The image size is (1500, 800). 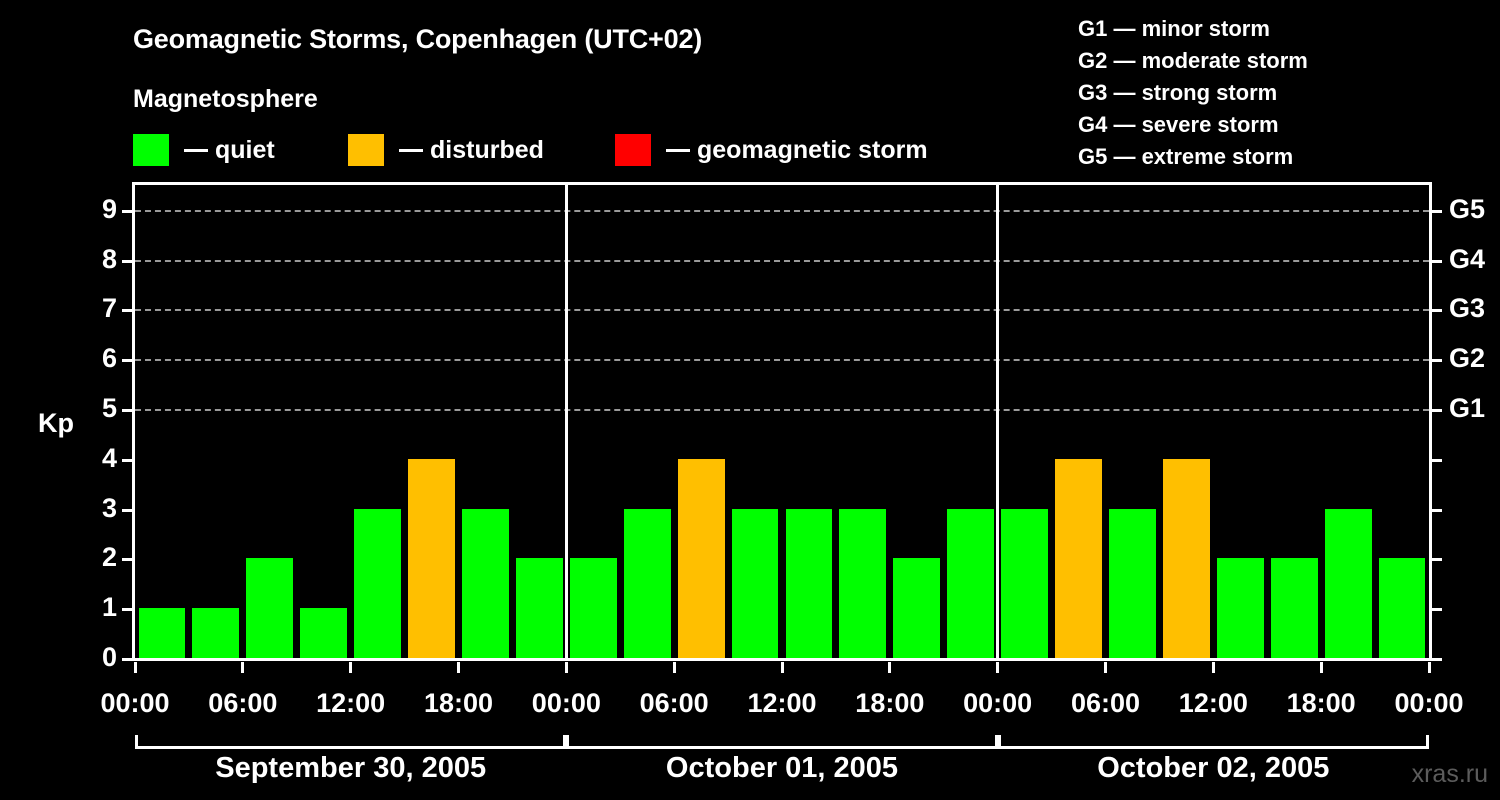 What do you see at coordinates (109, 657) in the screenshot?
I see `y-tick-label: 0` at bounding box center [109, 657].